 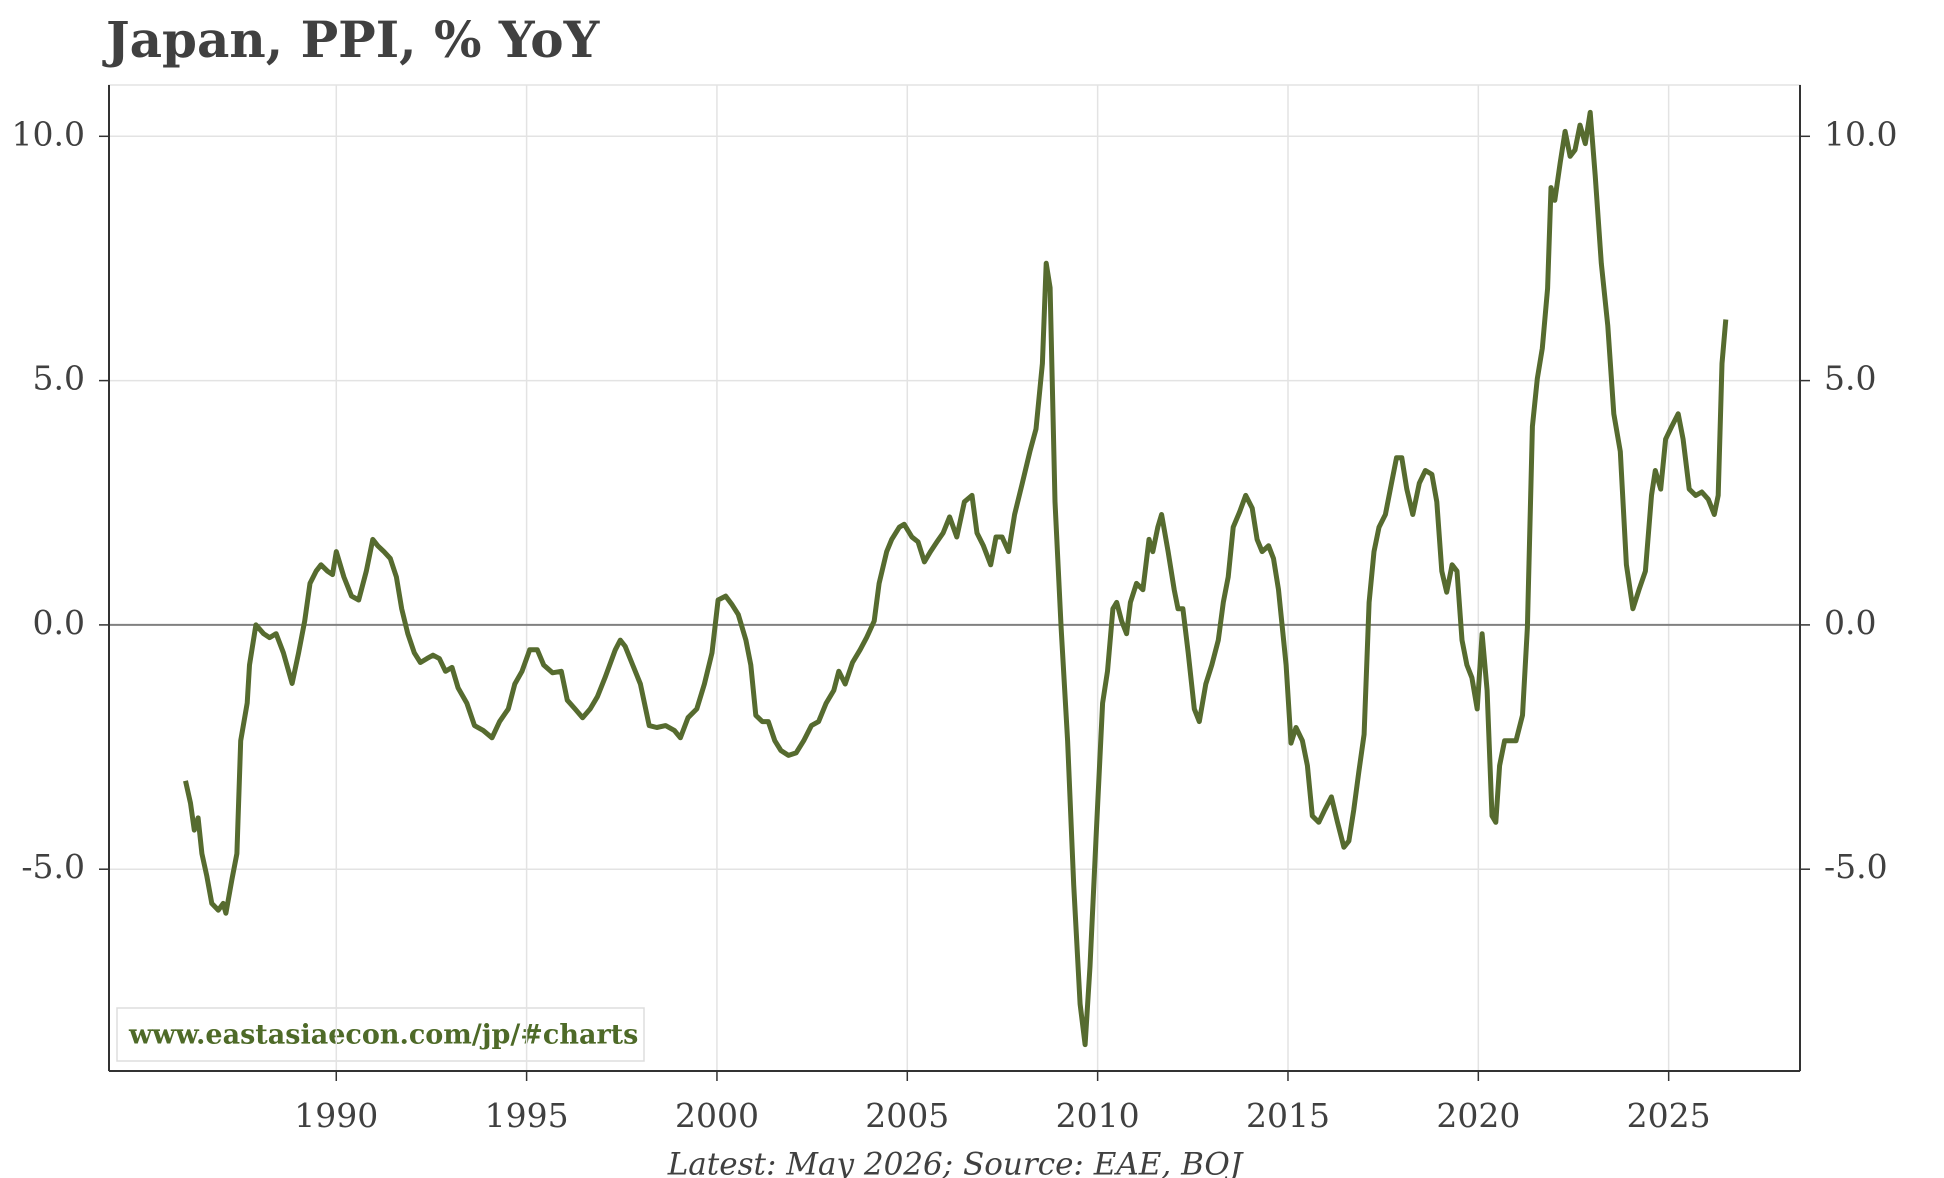 I want to click on watermark-box, so click(x=380, y=1034).